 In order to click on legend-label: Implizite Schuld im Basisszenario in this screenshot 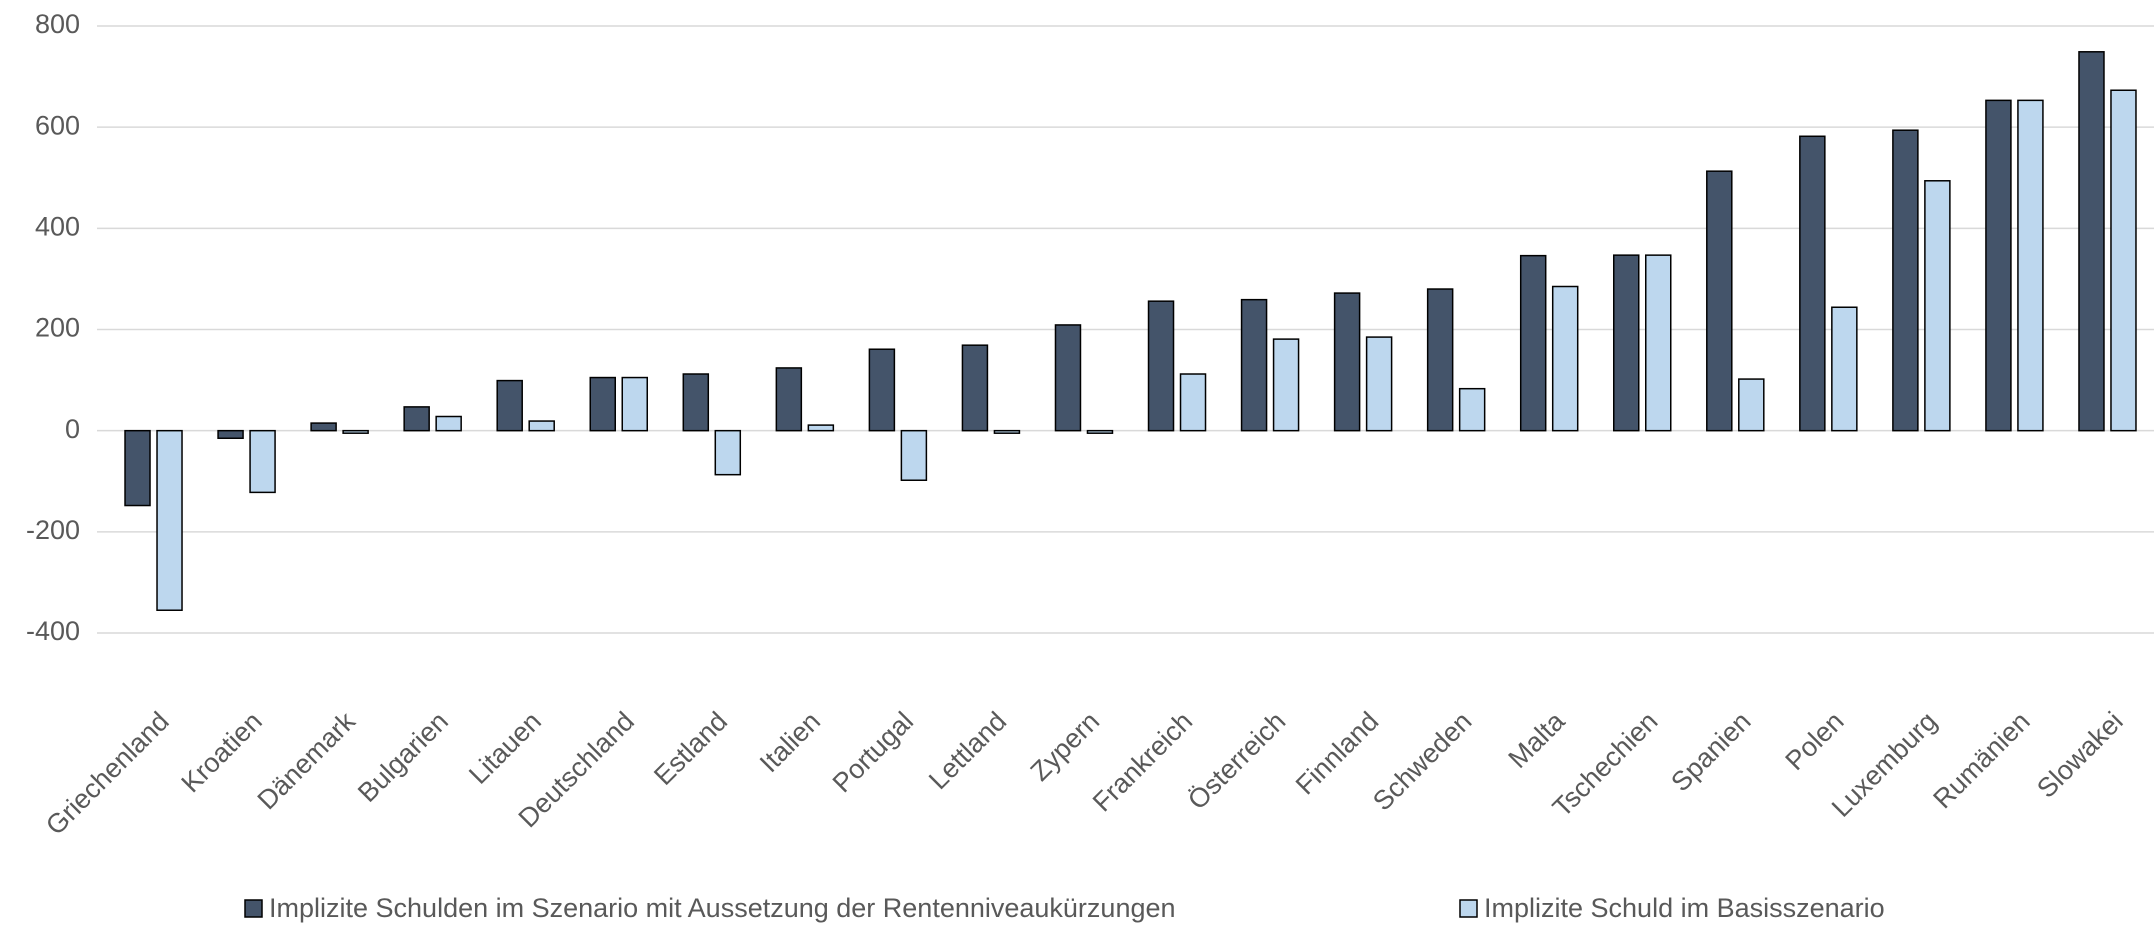, I will do `click(1684, 908)`.